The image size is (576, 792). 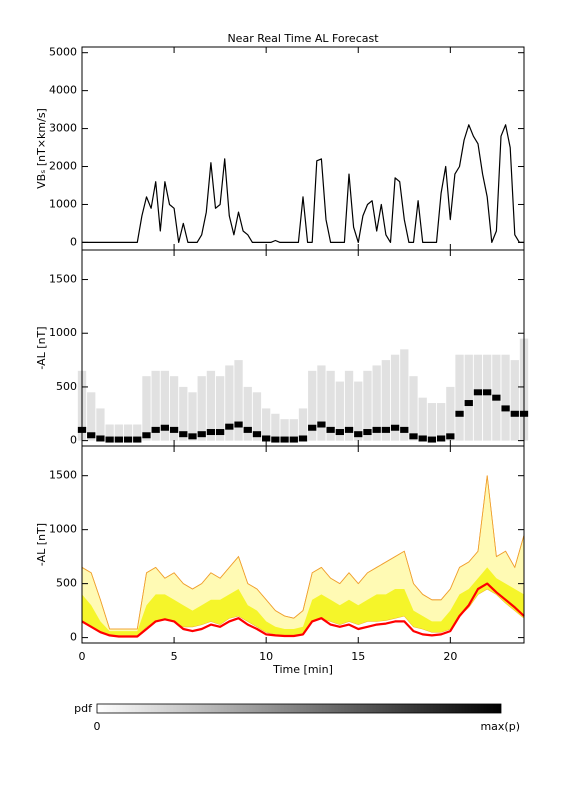 I want to click on colorbar-label: pdf, so click(x=83, y=708).